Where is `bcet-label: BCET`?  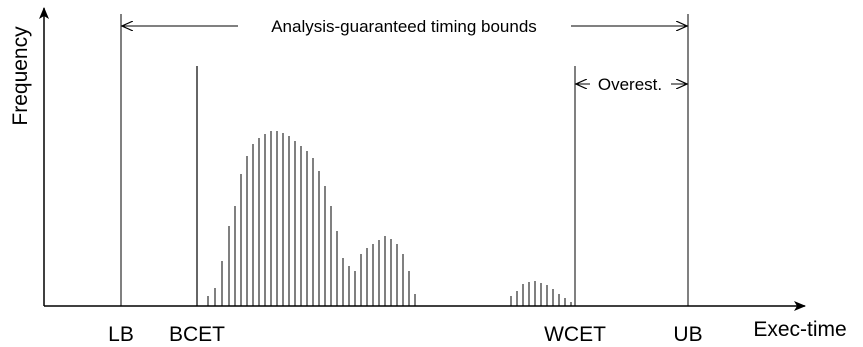
bcet-label: BCET is located at coordinates (197, 334).